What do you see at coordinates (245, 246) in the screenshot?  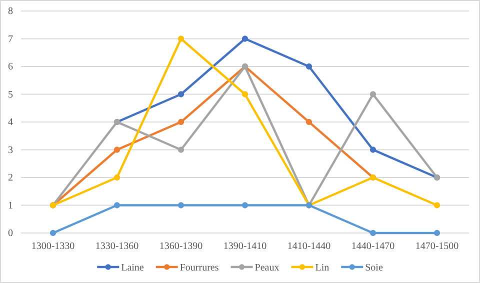 I see `x-tick-label: 1390-1410` at bounding box center [245, 246].